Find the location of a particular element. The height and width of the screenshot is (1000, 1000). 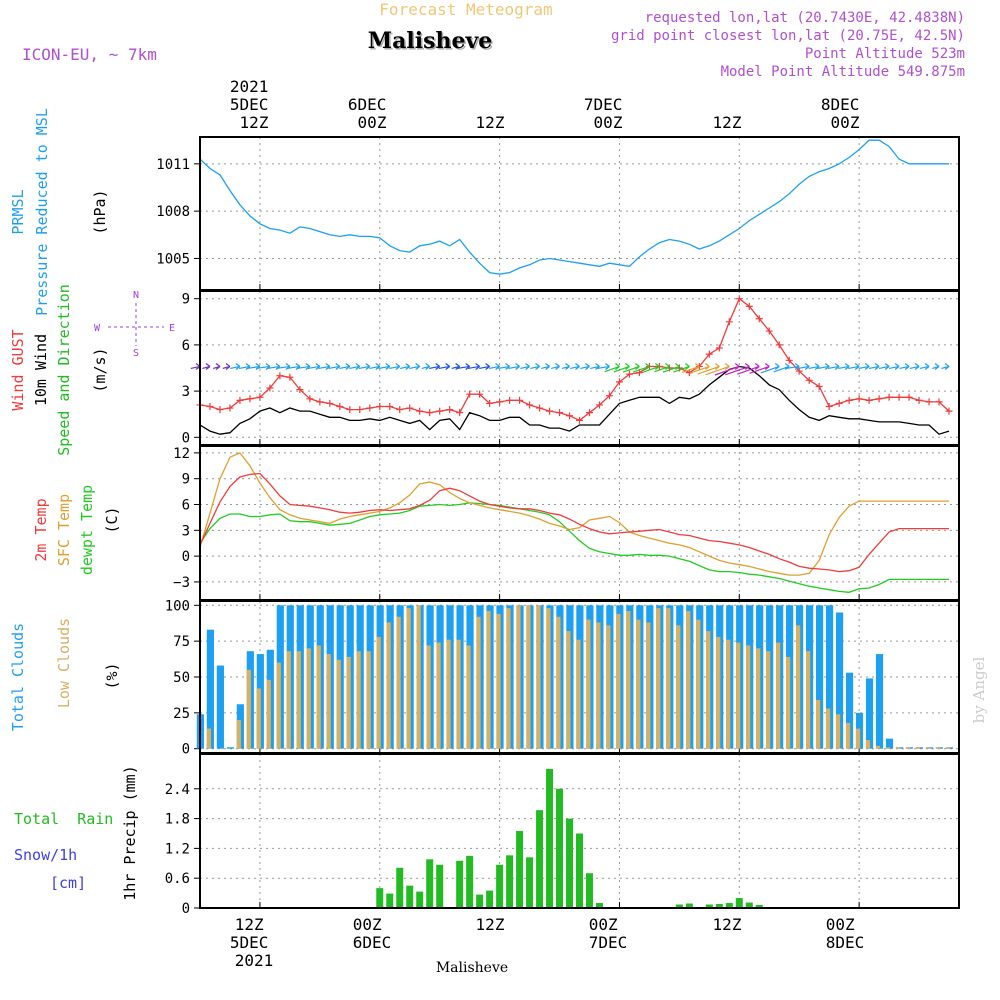

top-label-day: 5DEC is located at coordinates (249, 104).